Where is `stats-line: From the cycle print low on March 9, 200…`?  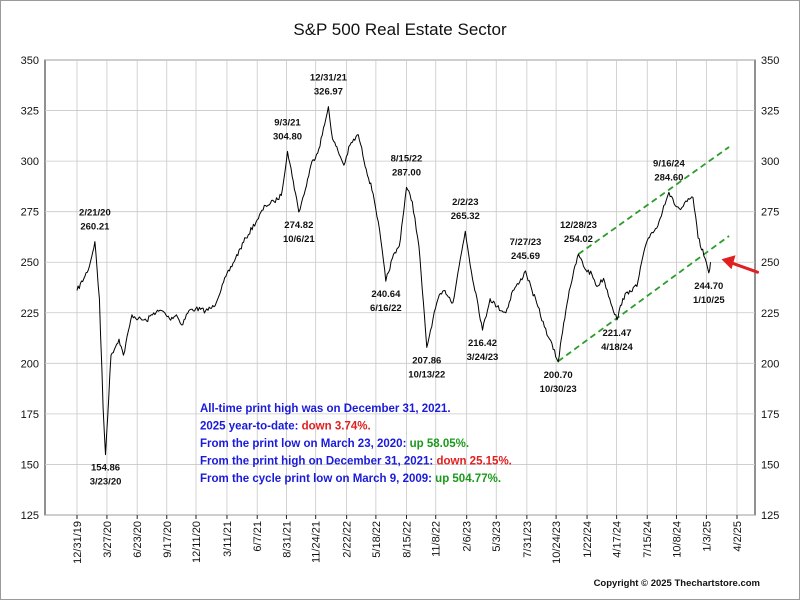
stats-line: From the cycle print low on March 9, 200… is located at coordinates (350, 479).